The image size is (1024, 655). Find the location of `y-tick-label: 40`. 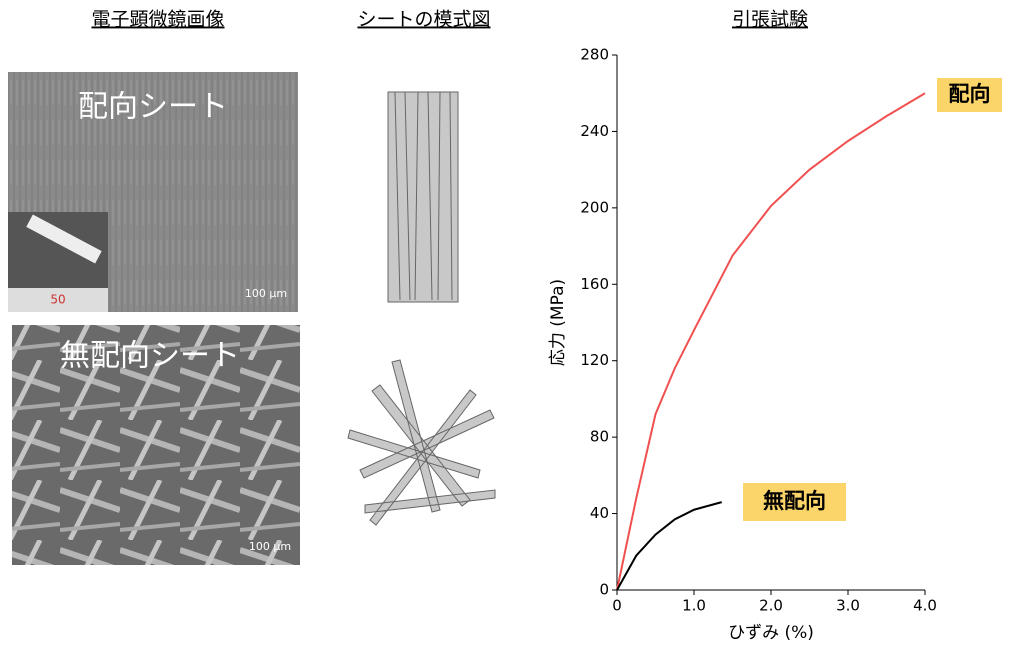

y-tick-label: 40 is located at coordinates (599, 513).